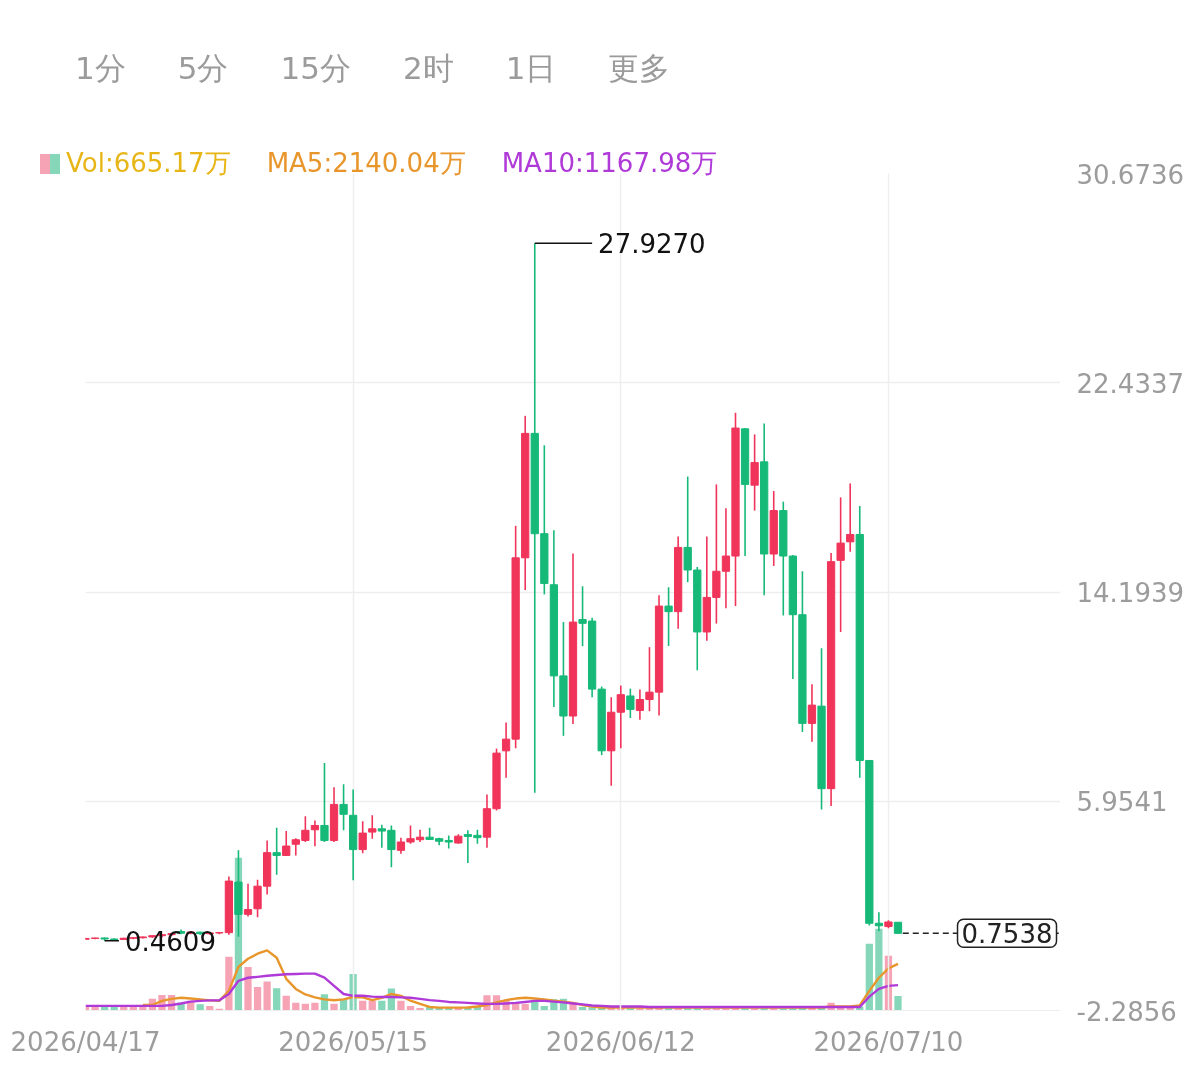 The height and width of the screenshot is (1085, 1200). What do you see at coordinates (652, 244) in the screenshot?
I see `annotation: 27.9270` at bounding box center [652, 244].